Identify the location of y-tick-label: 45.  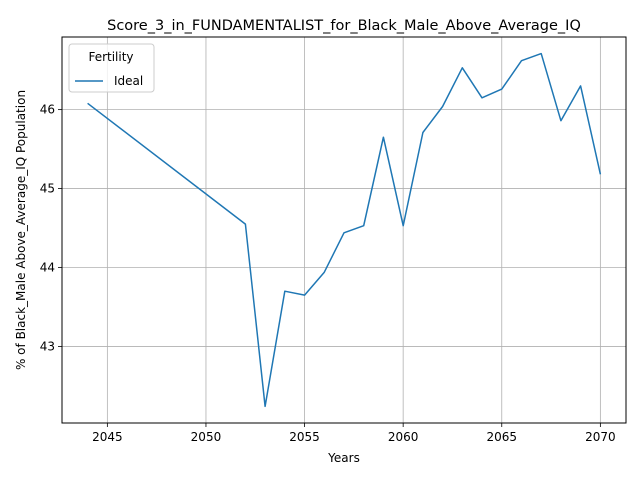
(47, 189).